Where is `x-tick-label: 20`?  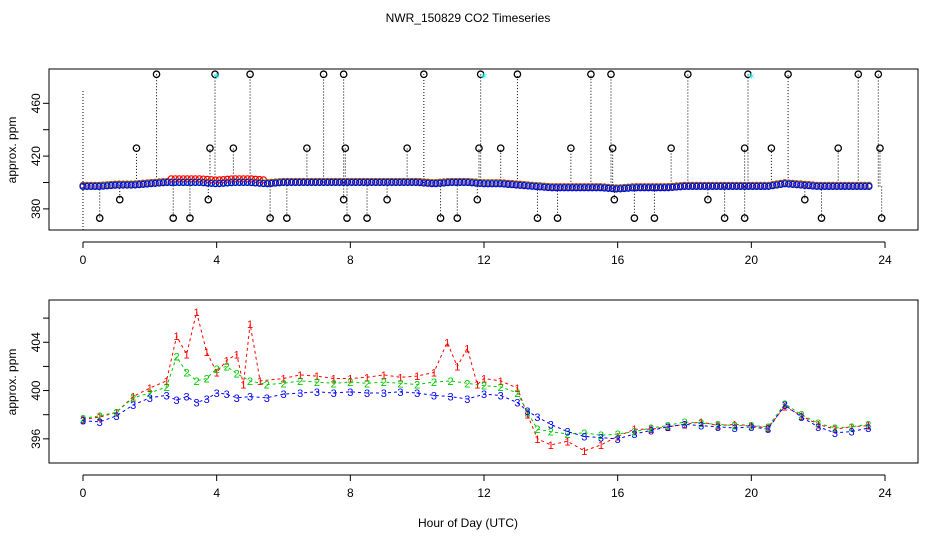 x-tick-label: 20 is located at coordinates (752, 260).